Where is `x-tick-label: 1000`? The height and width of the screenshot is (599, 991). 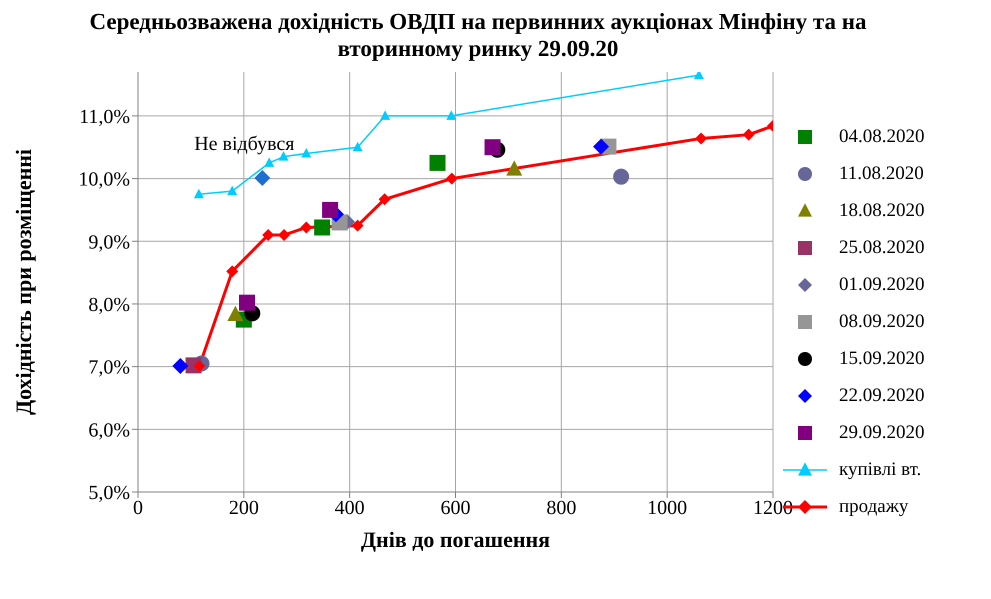
x-tick-label: 1000 is located at coordinates (667, 508).